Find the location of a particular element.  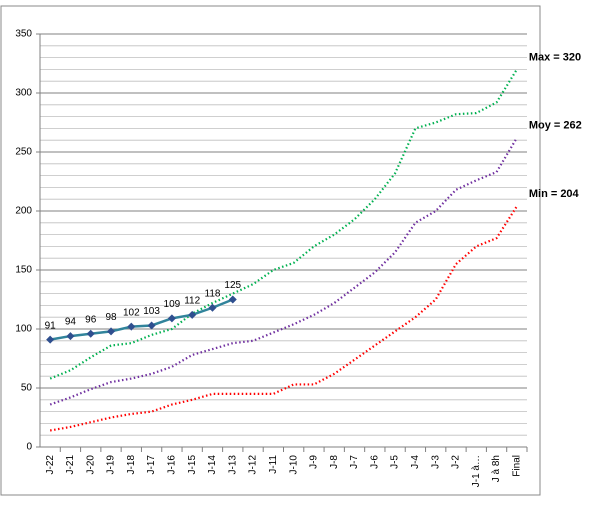

series-line is located at coordinates (141, 319).